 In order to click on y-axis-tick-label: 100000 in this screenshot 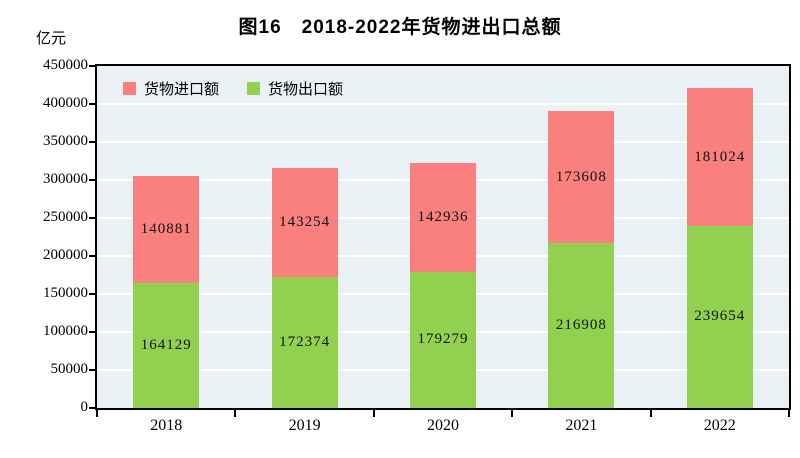, I will do `click(65, 331)`.